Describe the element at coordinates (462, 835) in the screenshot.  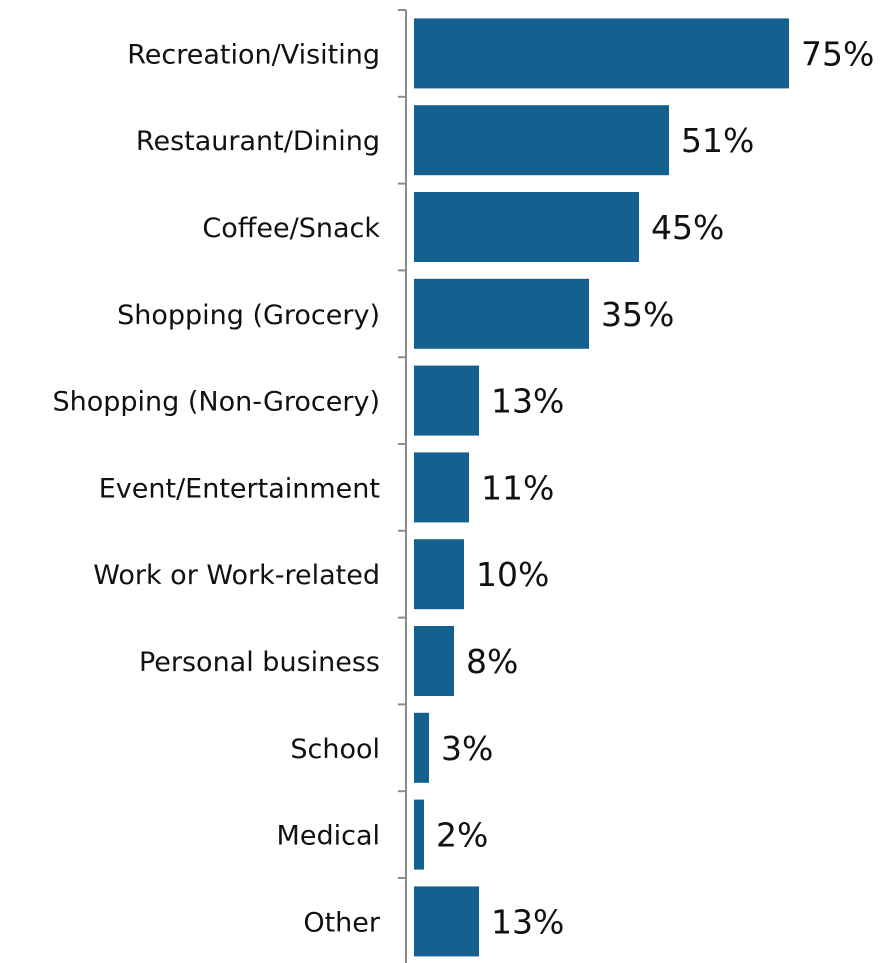
I see `value-label: 2%` at that location.